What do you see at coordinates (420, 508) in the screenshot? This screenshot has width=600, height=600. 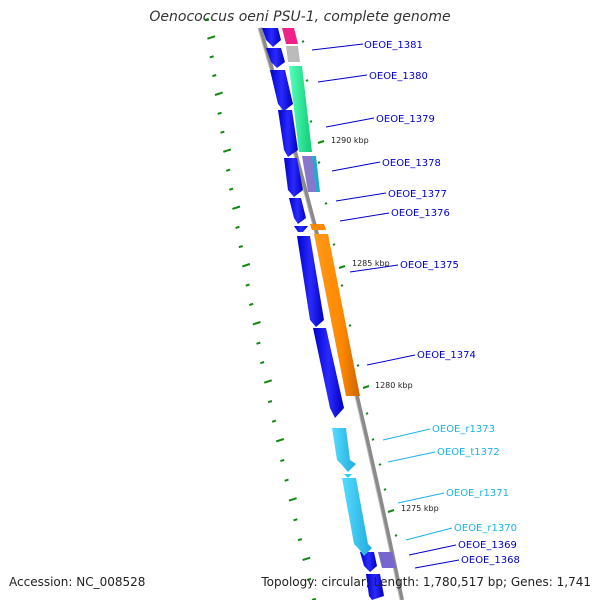 I see `scale-label-1275: 1275 kbp` at bounding box center [420, 508].